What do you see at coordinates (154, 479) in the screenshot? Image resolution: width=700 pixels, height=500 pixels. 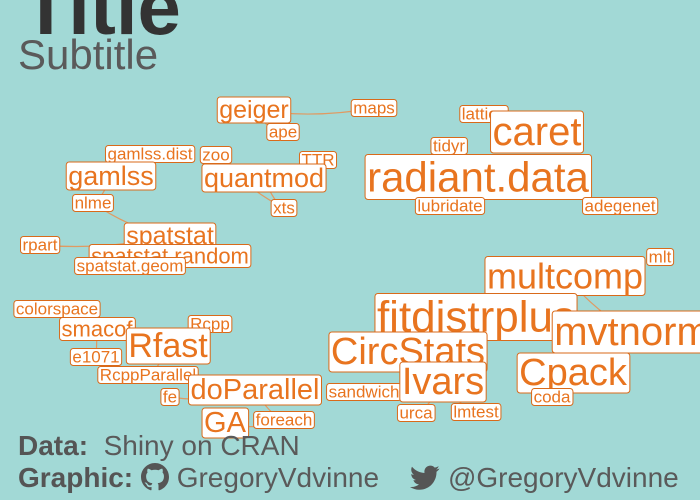 I see `github-icon` at bounding box center [154, 479].